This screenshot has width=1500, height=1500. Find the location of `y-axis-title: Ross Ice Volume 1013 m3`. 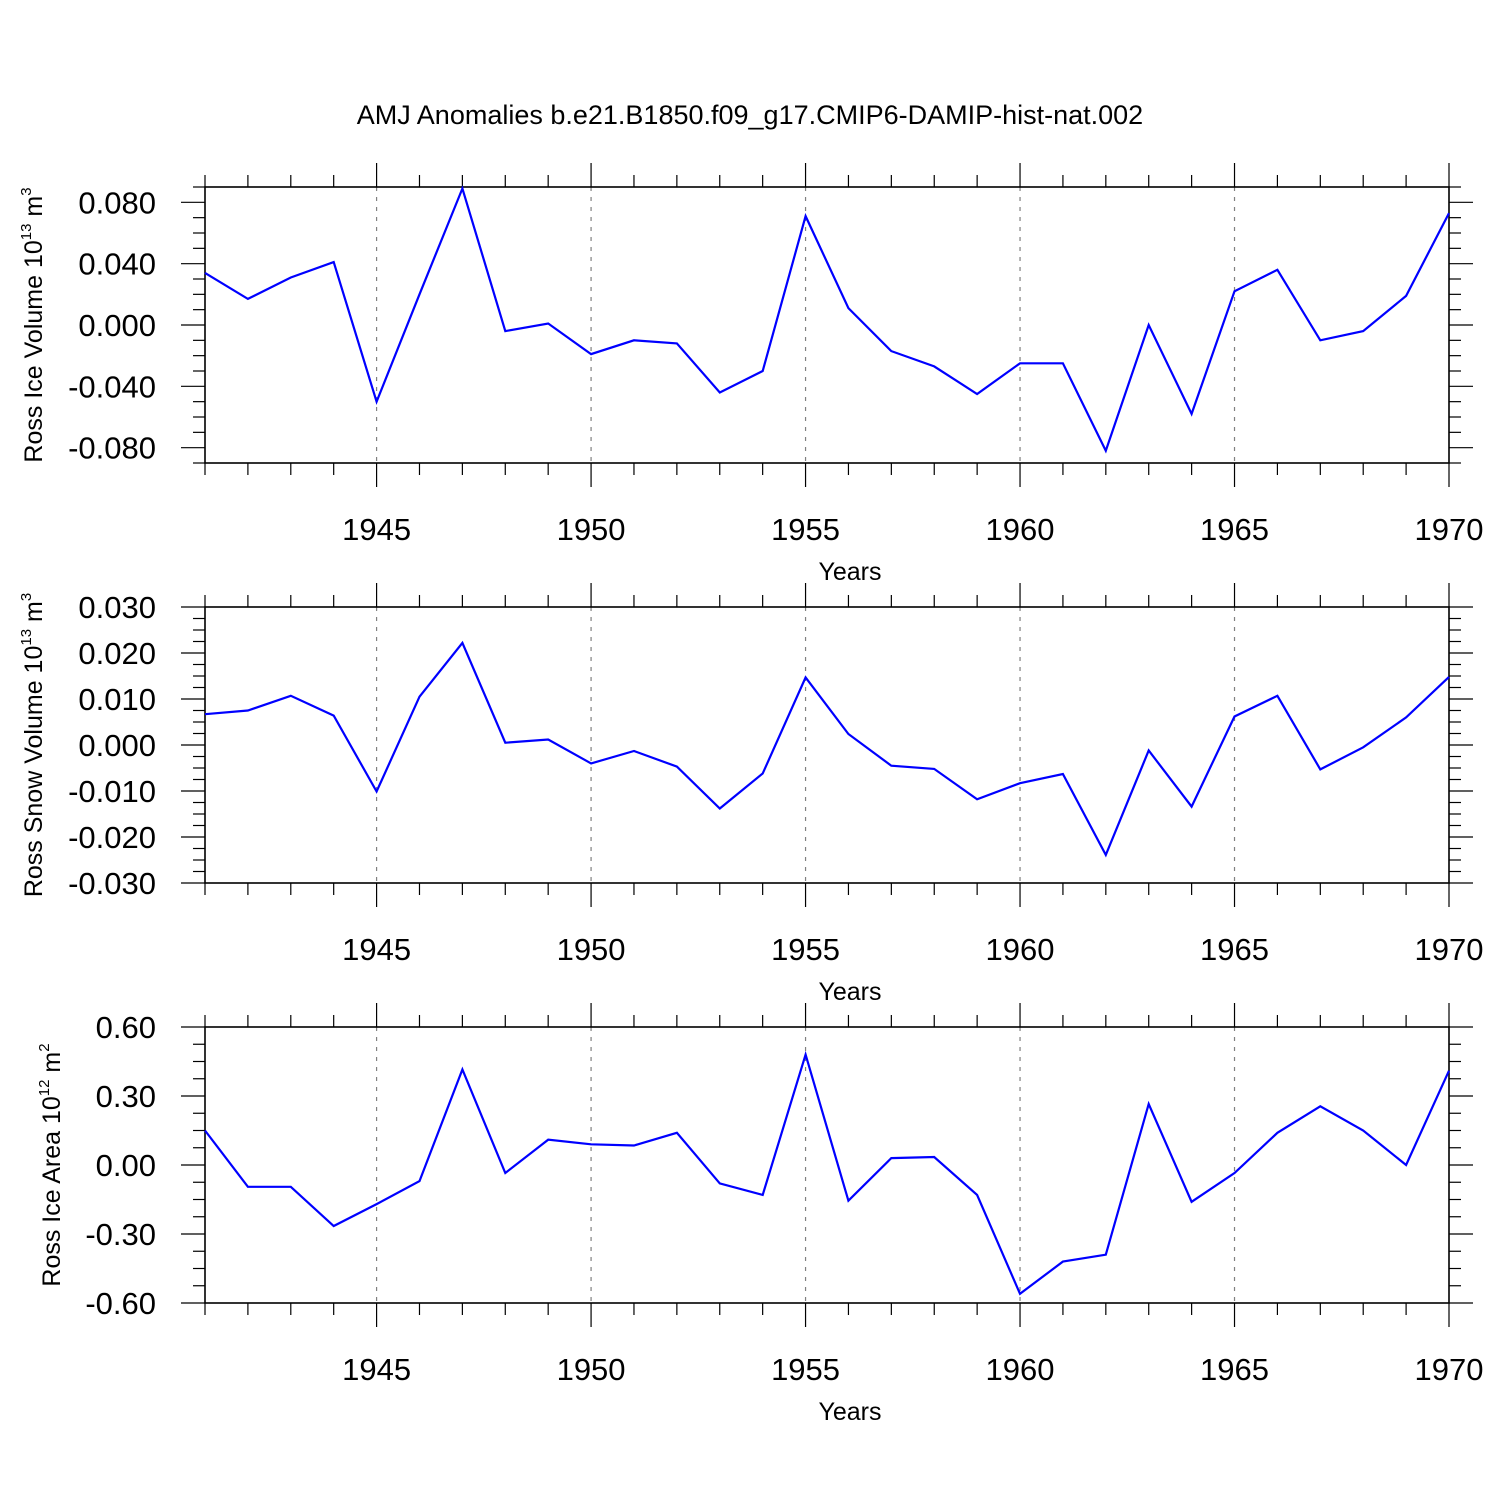

y-axis-title: Ross Ice Volume 1013 m3 is located at coordinates (33, 324).